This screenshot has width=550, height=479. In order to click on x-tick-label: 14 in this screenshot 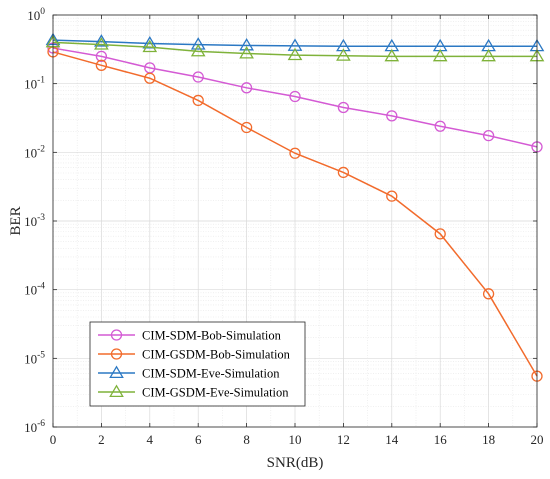, I will do `click(392, 439)`.